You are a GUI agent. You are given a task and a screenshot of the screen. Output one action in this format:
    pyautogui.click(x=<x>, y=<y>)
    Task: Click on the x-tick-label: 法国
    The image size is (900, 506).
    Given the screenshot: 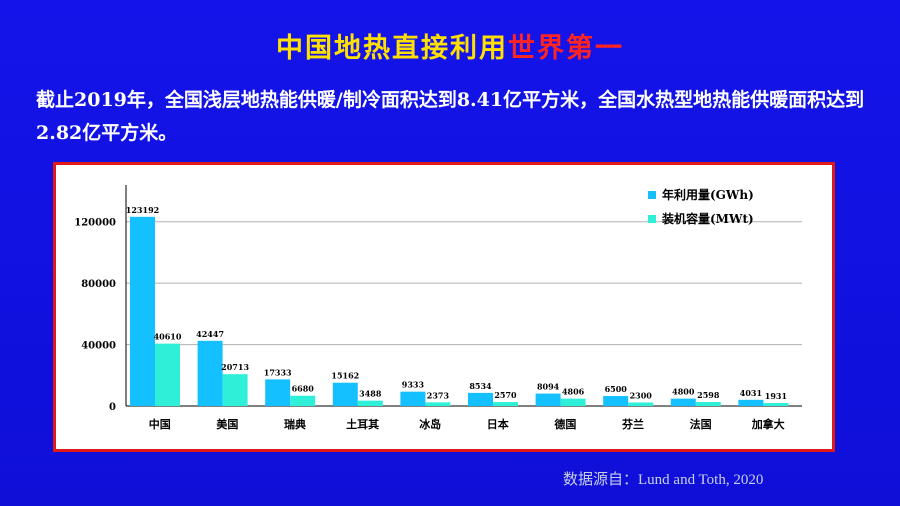 What is the action you would take?
    pyautogui.click(x=701, y=424)
    